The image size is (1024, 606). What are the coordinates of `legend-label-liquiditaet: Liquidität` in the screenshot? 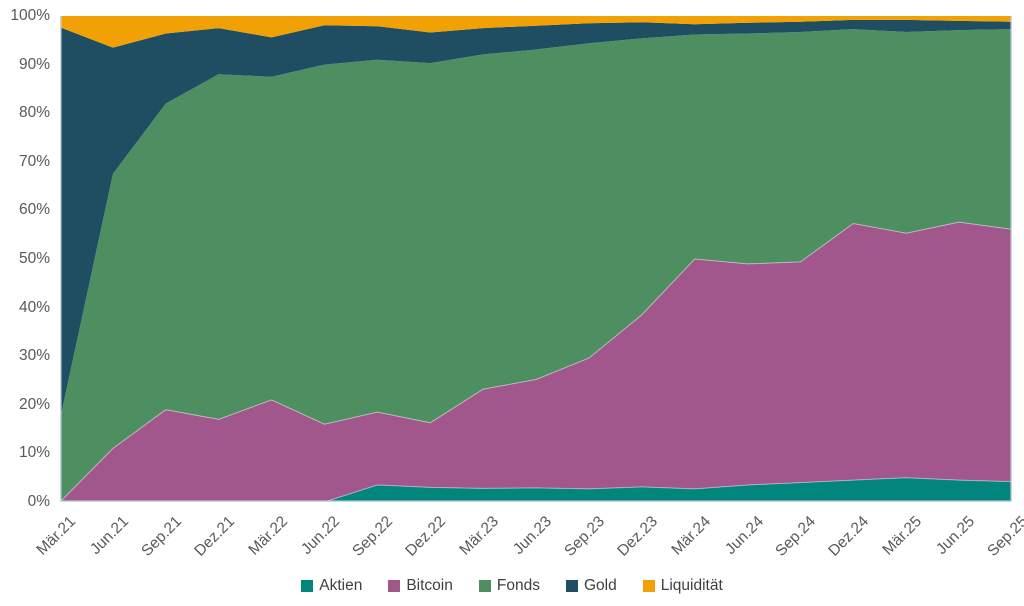 It's located at (691, 585).